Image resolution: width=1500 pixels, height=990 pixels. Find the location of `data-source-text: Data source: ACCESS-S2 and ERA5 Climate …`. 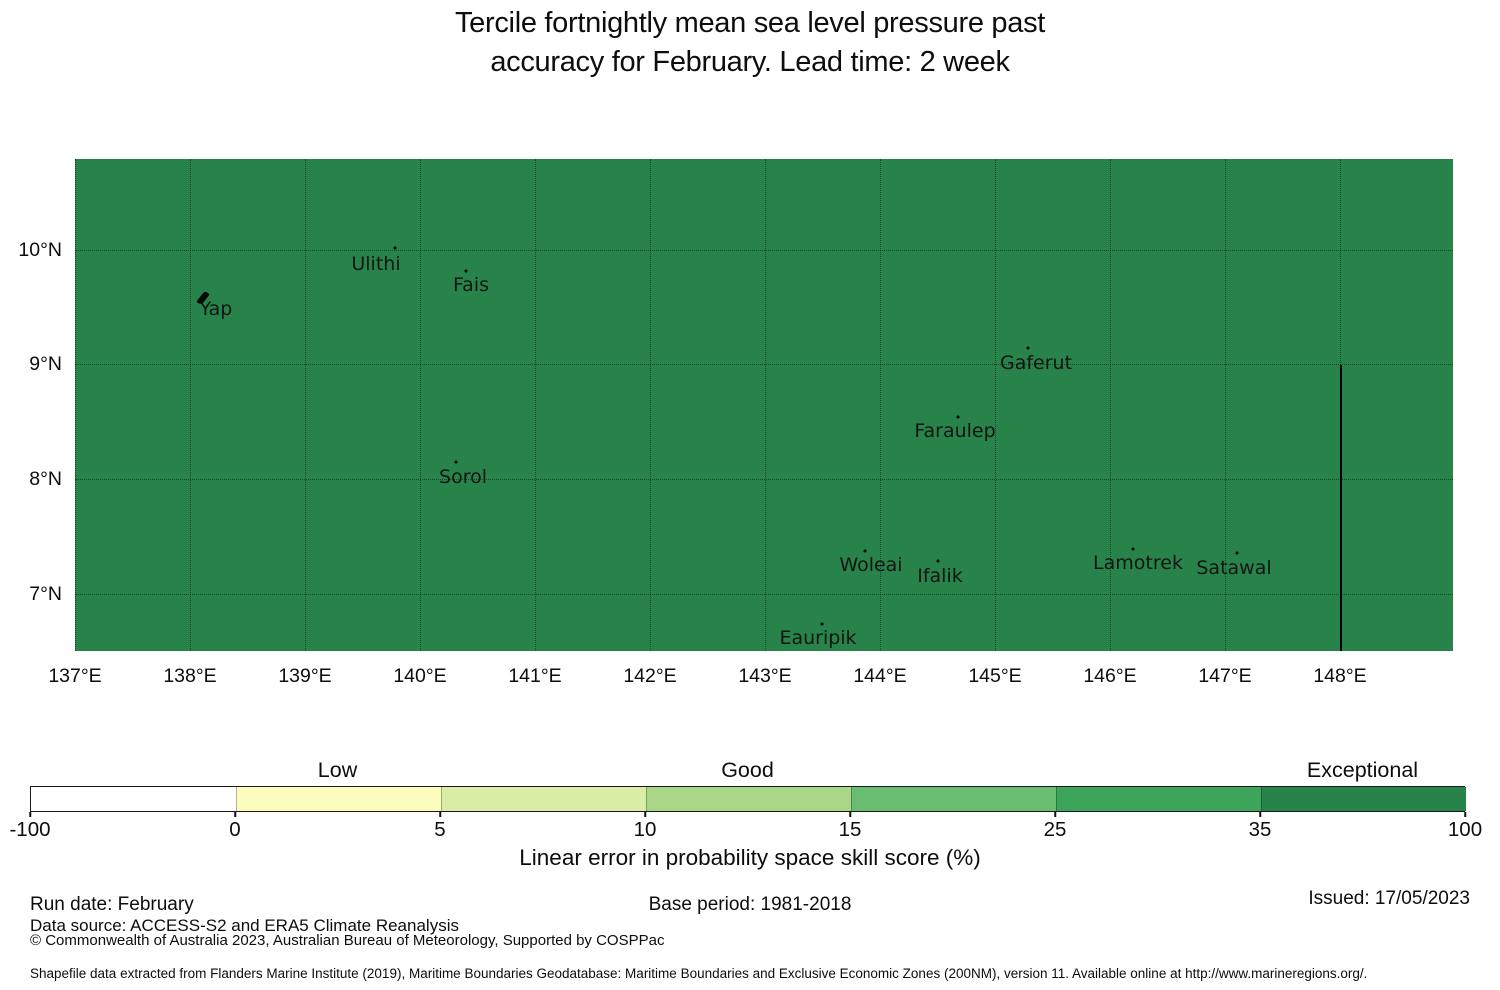

data-source-text: Data source: ACCESS-S2 and ERA5 Climate … is located at coordinates (244, 925).